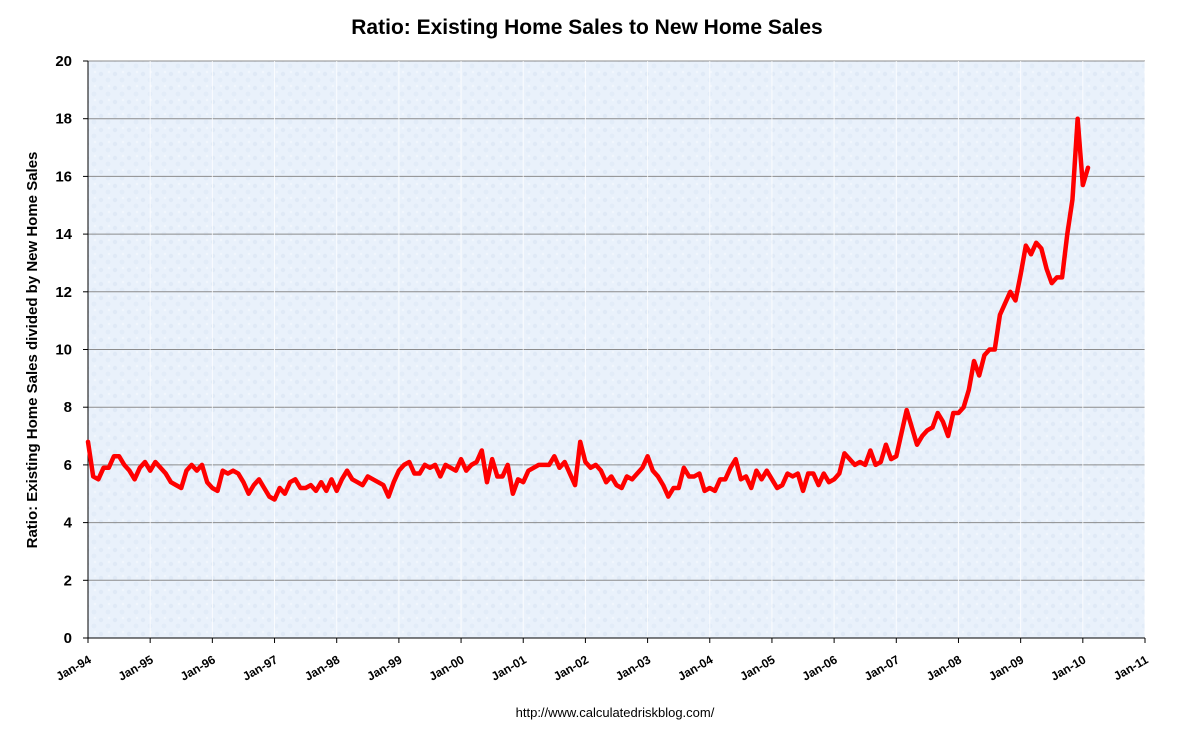 The width and height of the screenshot is (1177, 739). I want to click on source-url: http://www.calculatedriskblog.com/, so click(615, 712).